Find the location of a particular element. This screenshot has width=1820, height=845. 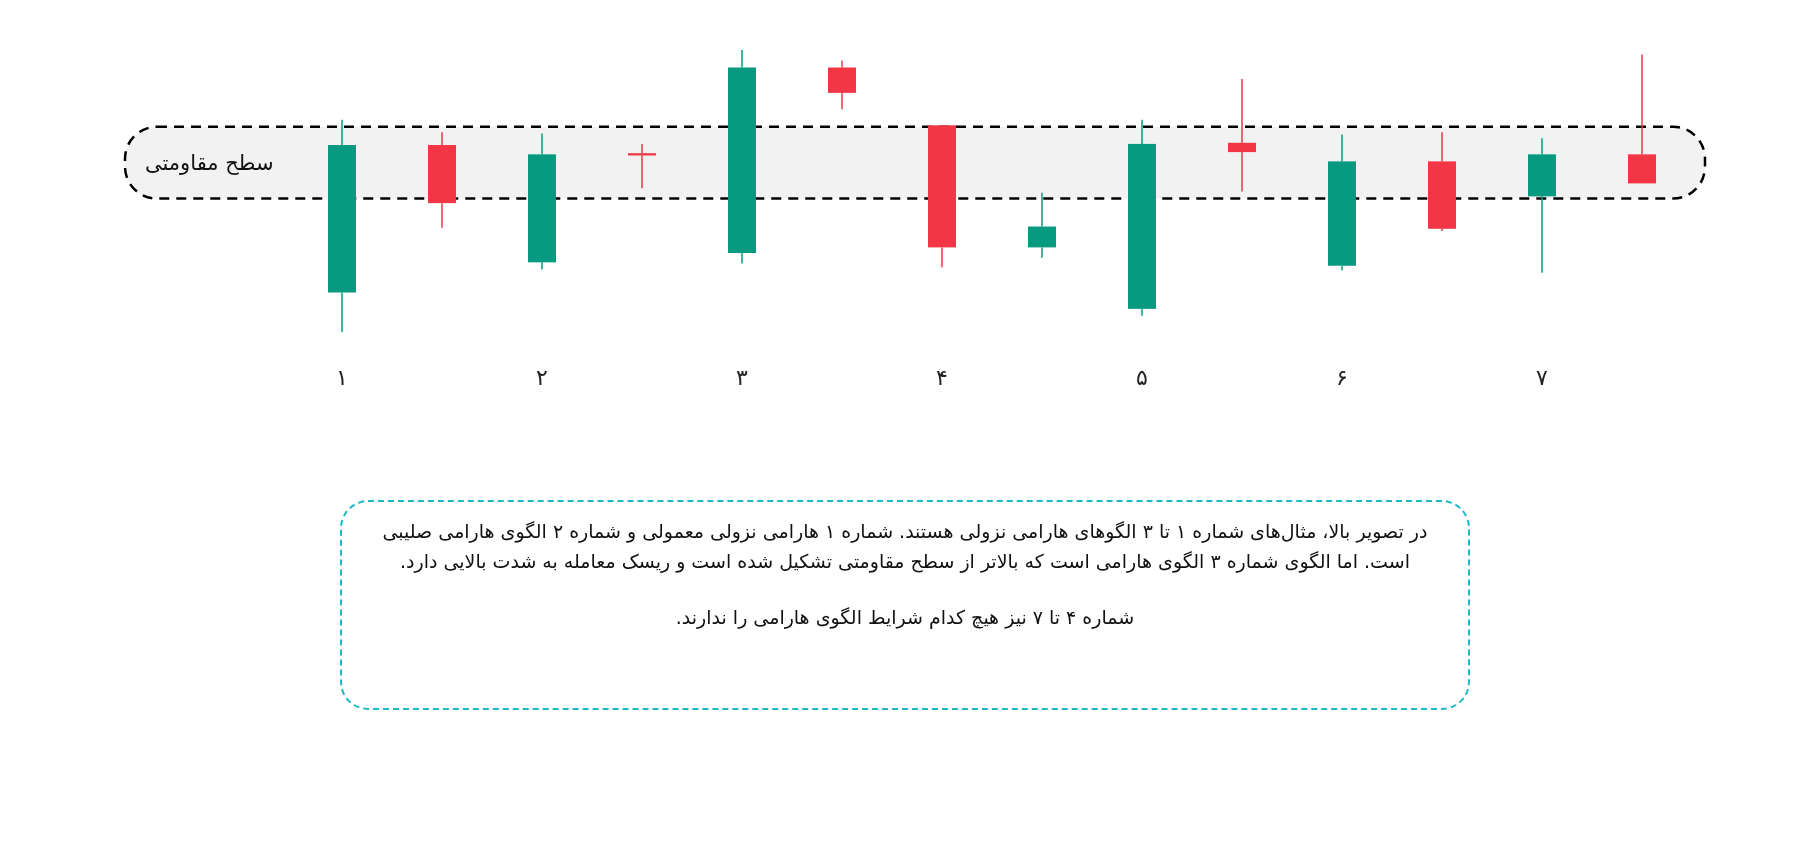

x-tick-label: ۵ is located at coordinates (1142, 377).